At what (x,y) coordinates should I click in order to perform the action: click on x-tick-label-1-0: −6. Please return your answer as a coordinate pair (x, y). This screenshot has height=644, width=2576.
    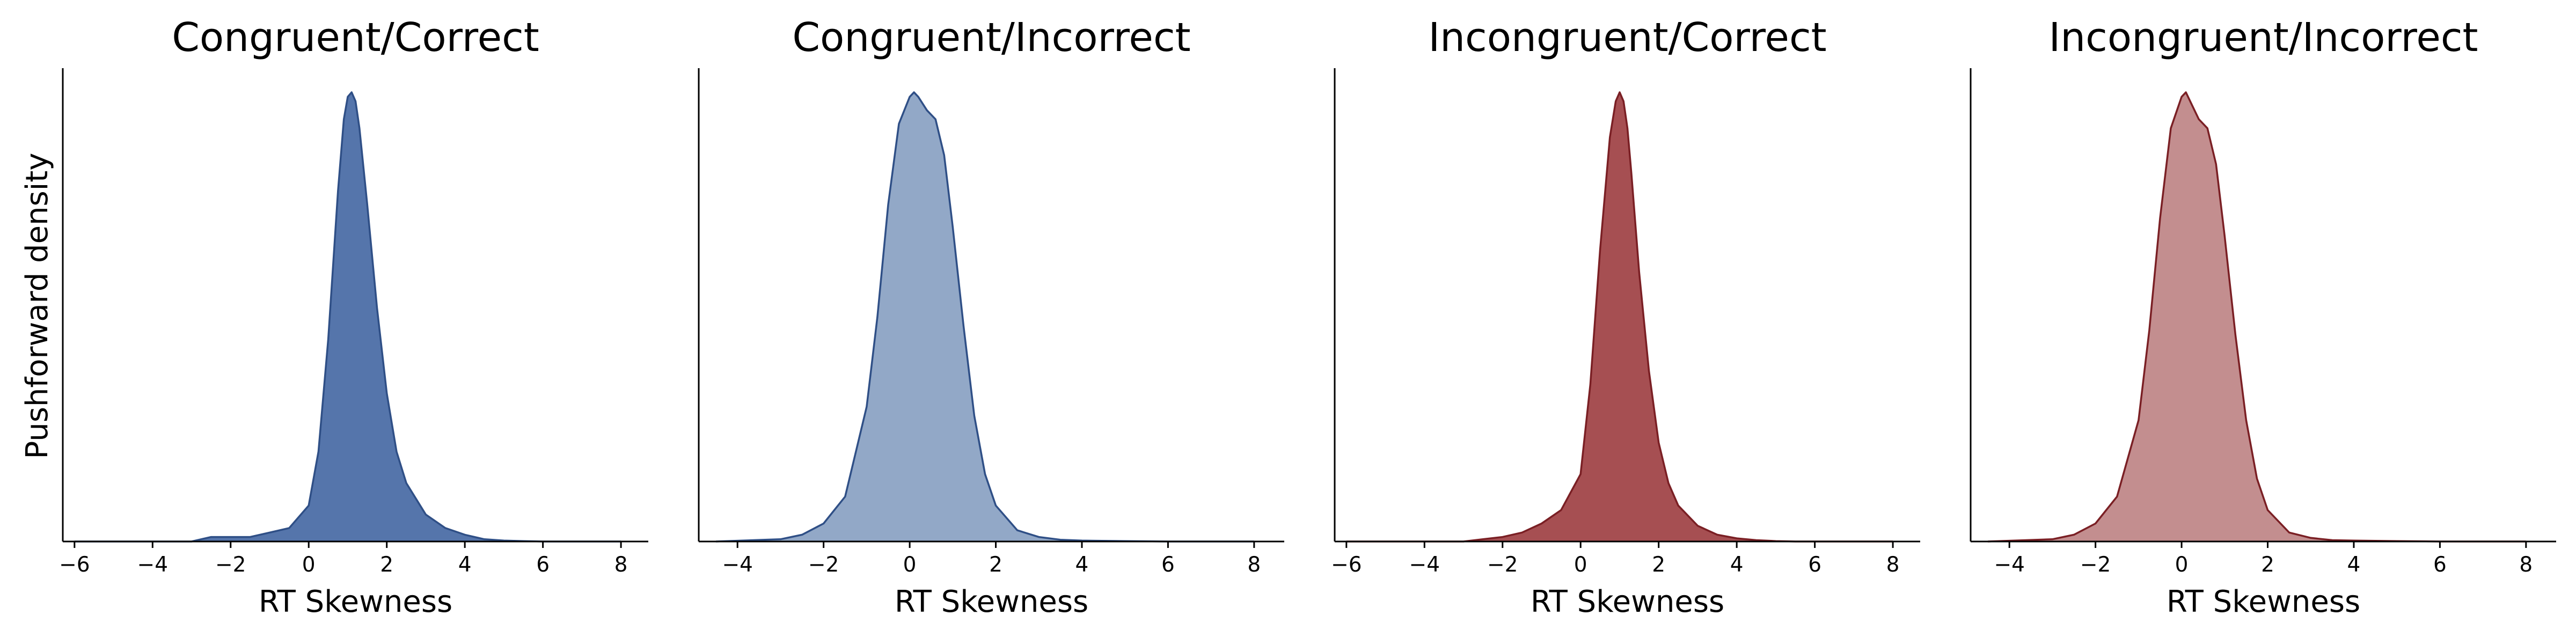
    Looking at the image, I should click on (74, 565).